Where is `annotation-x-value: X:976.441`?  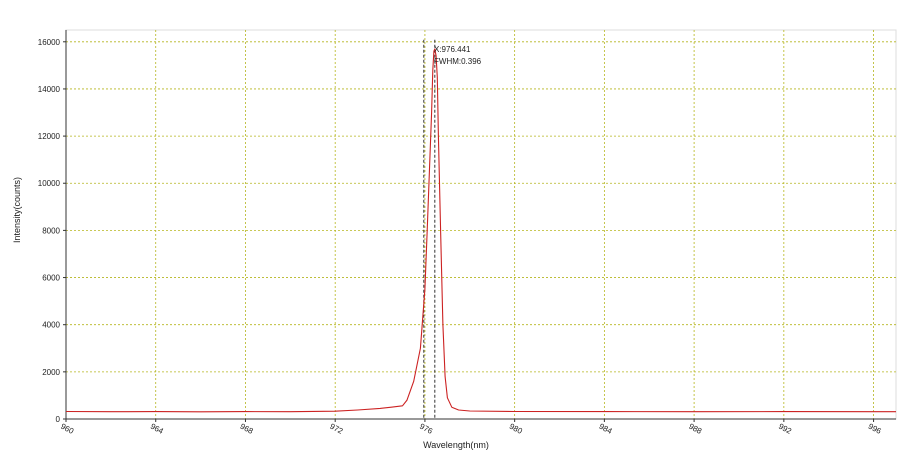
annotation-x-value: X:976.441 is located at coordinates (452, 49).